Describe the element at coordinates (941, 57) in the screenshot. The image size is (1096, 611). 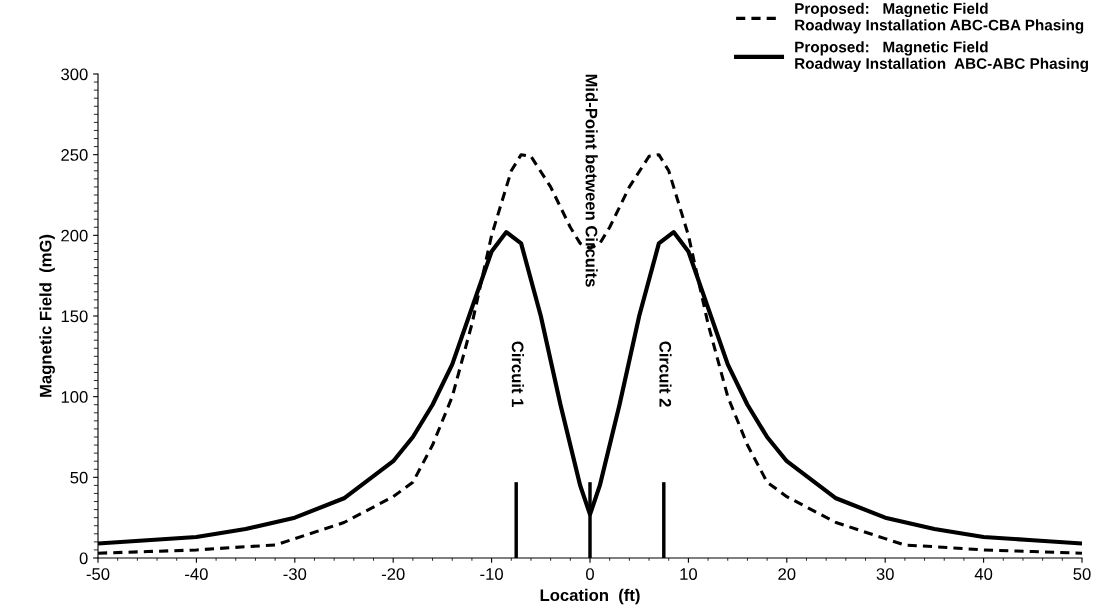
I see `legend-label: Proposed: Magnetic Field Roadway Installation ABC-ABC Phasing` at that location.